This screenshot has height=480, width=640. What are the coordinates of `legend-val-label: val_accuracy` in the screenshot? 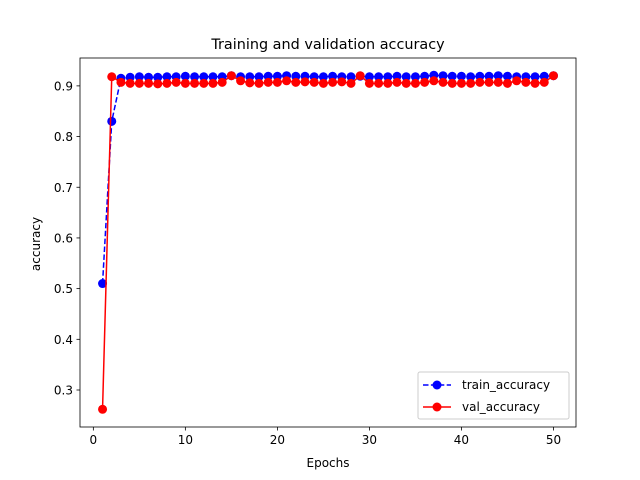 It's located at (501, 407).